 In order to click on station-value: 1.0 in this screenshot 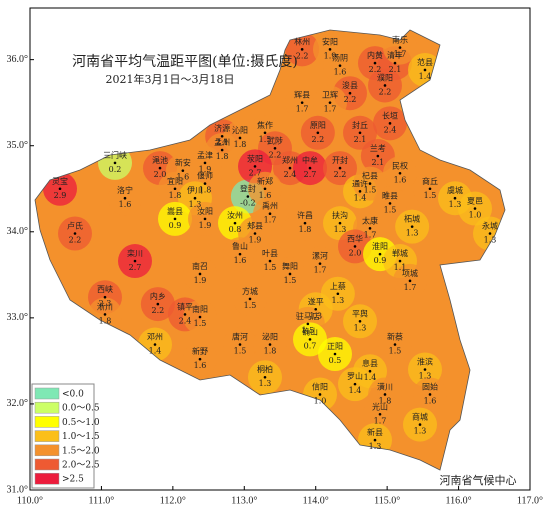, I will do `click(475, 215)`.